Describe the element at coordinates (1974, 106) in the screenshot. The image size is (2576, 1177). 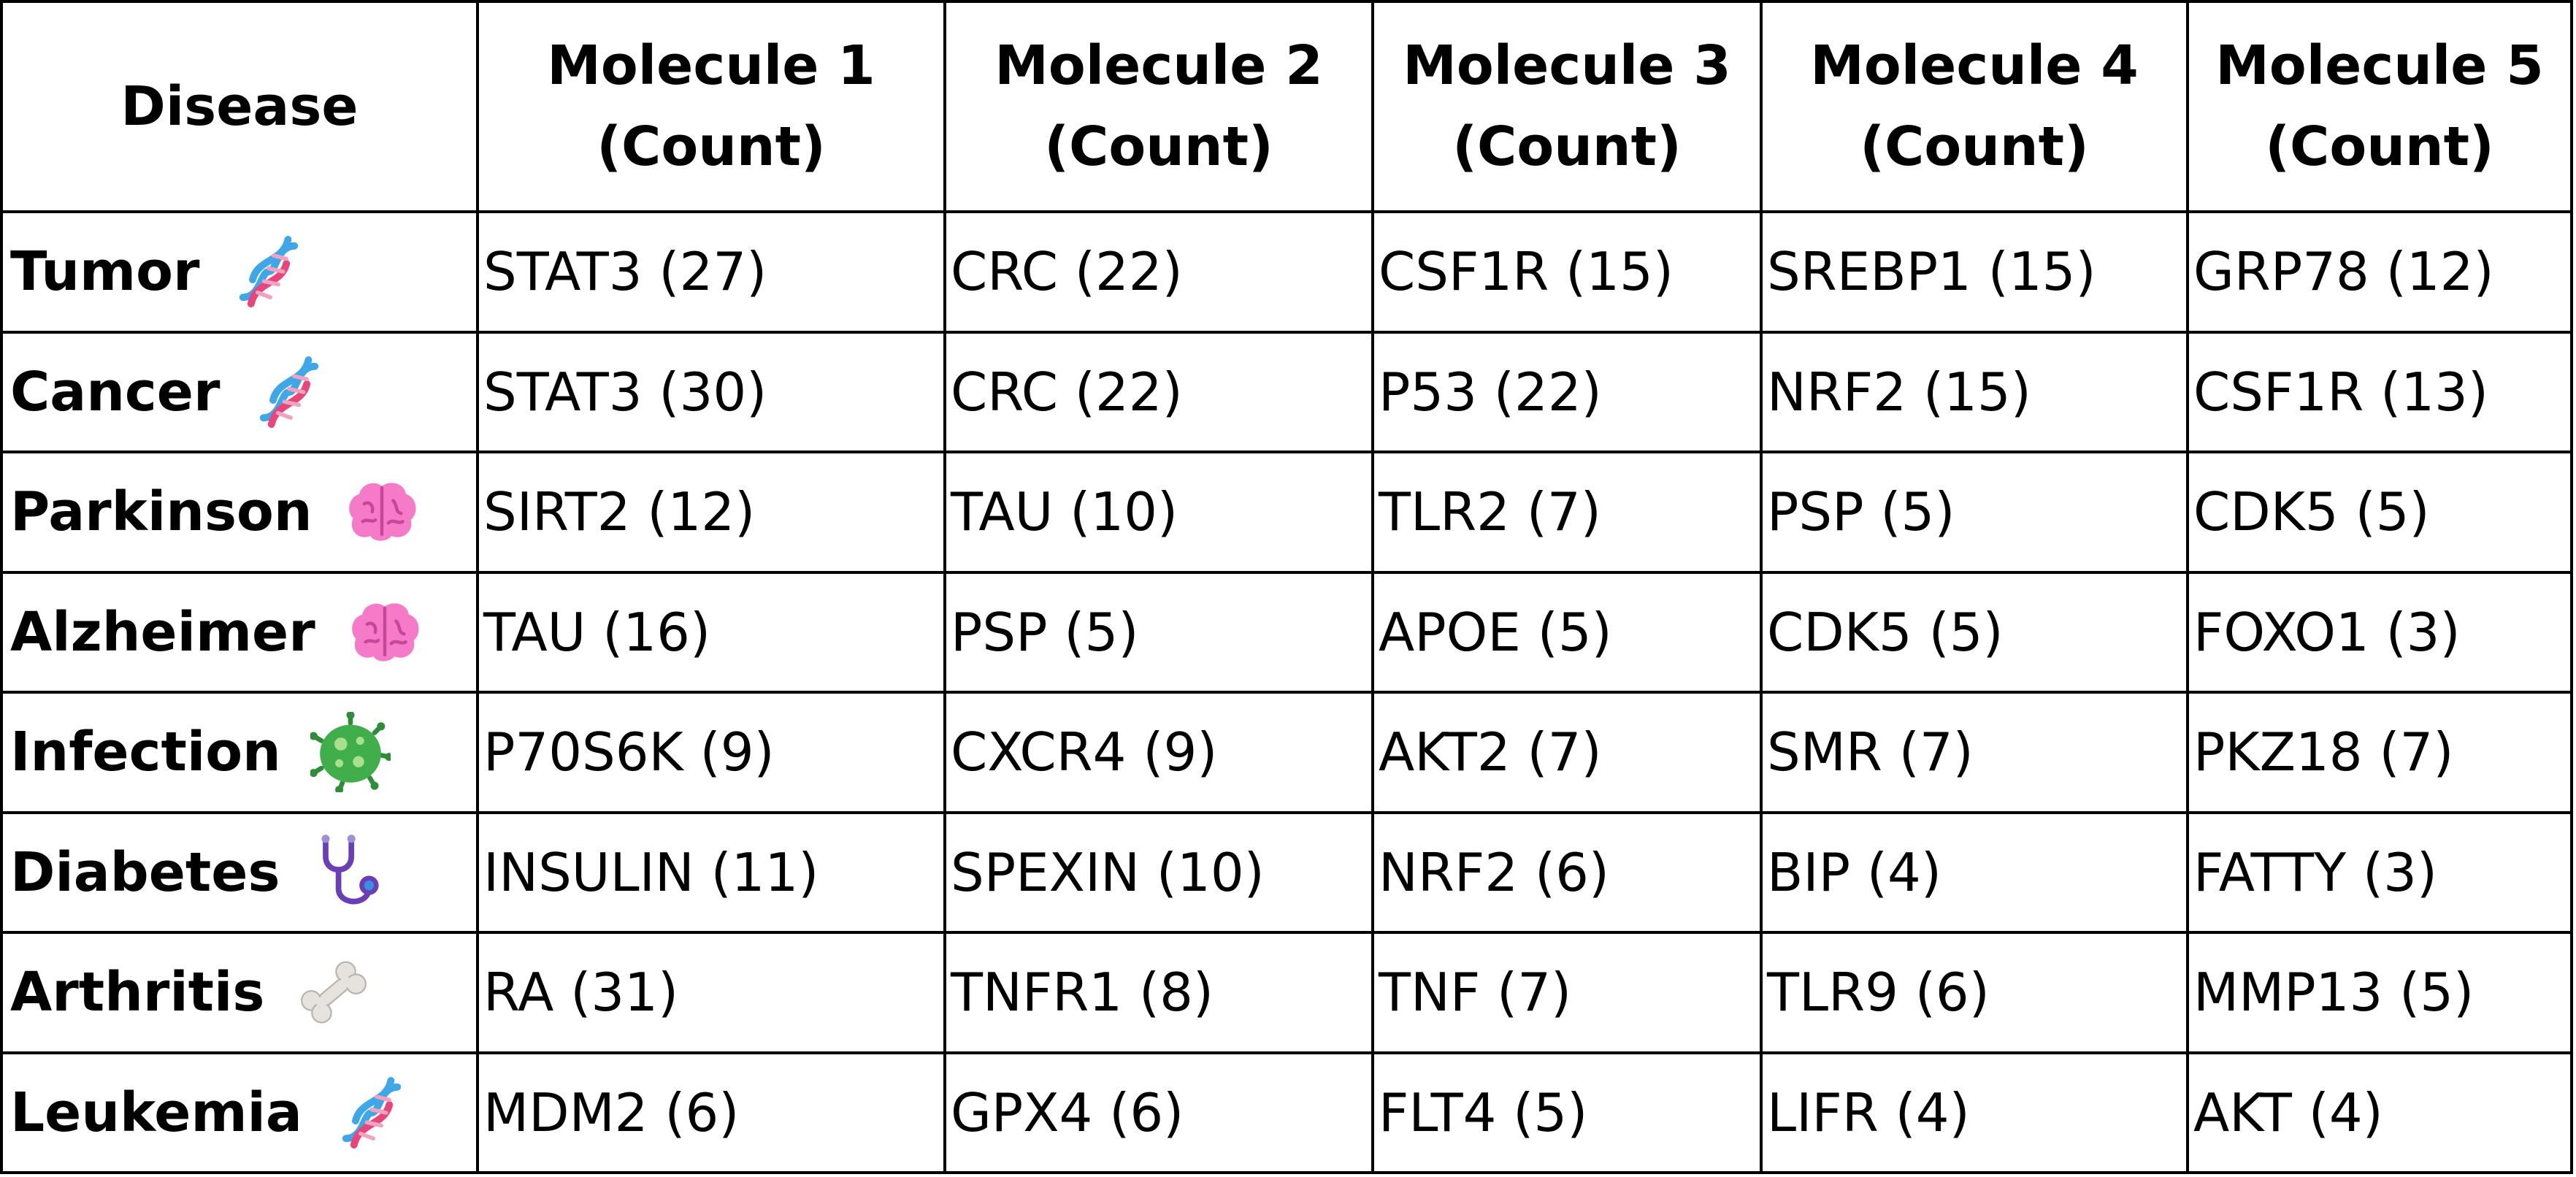
I see `header-molecule-4: Molecule 4 (Count)` at that location.